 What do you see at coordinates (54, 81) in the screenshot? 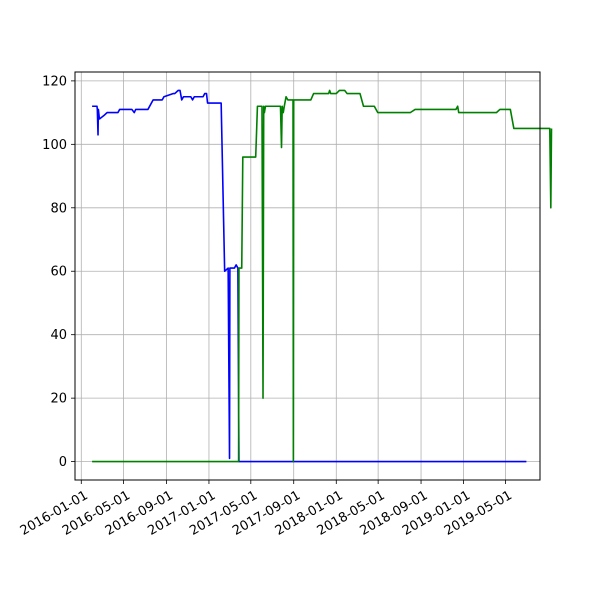
I see `y-tick-label: 120` at bounding box center [54, 81].